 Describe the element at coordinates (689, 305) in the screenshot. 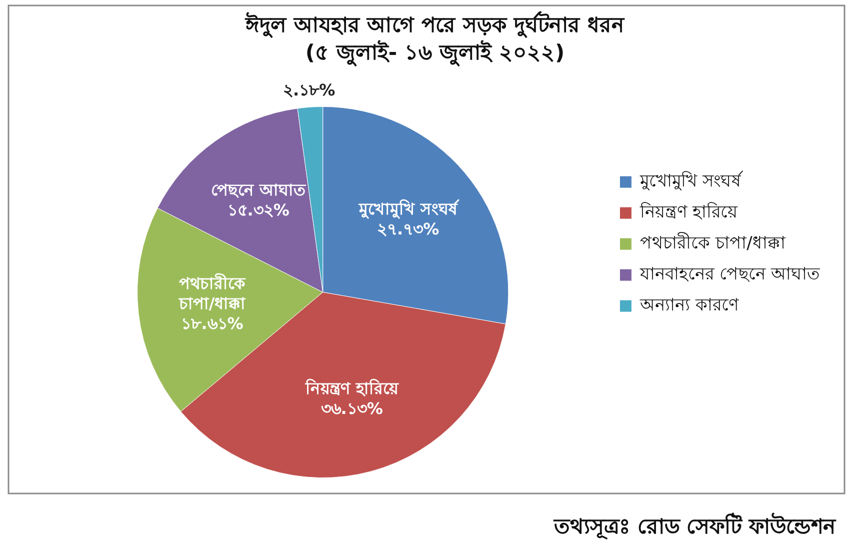

I see `legend-label: অন্যান্য কারণে` at that location.